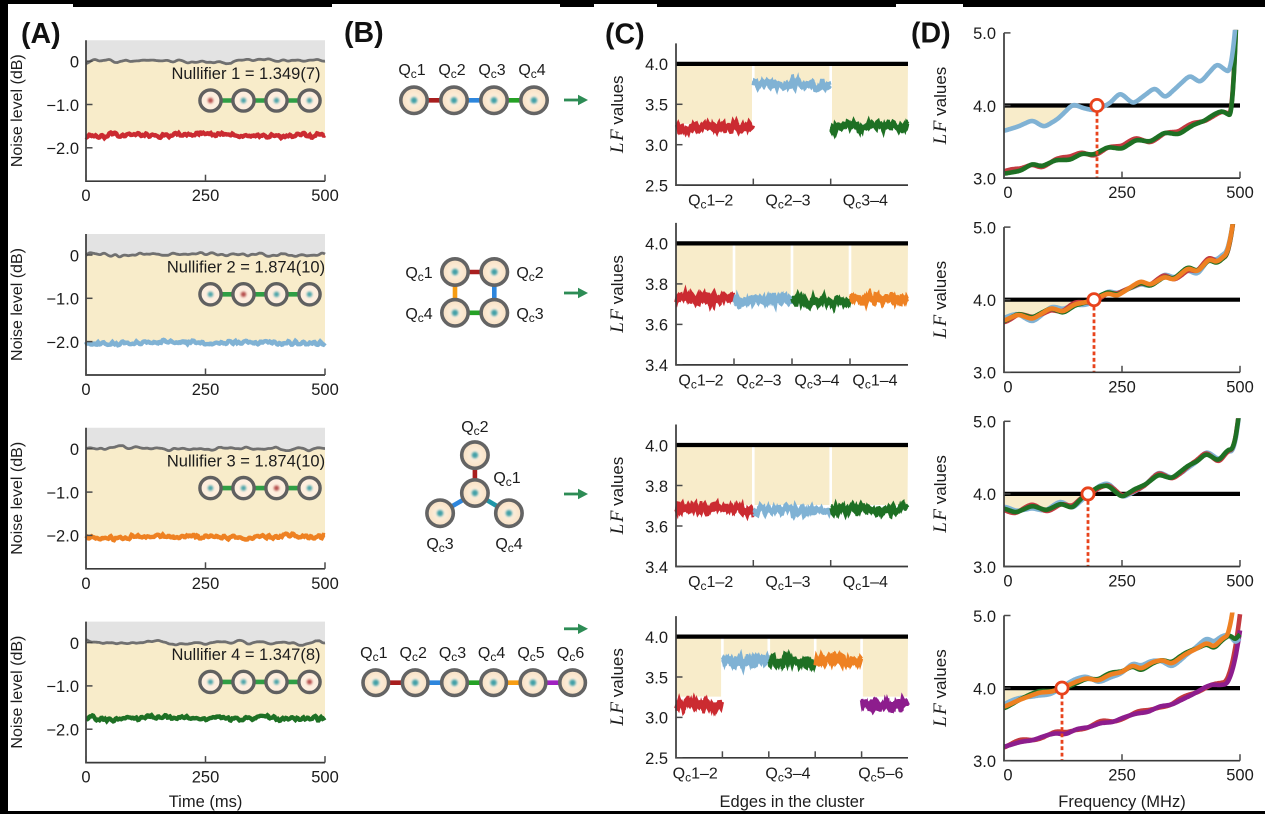 This screenshot has width=1265, height=814. Describe the element at coordinates (787, 583) in the screenshot. I see `svg-text: Qc1–3` at that location.